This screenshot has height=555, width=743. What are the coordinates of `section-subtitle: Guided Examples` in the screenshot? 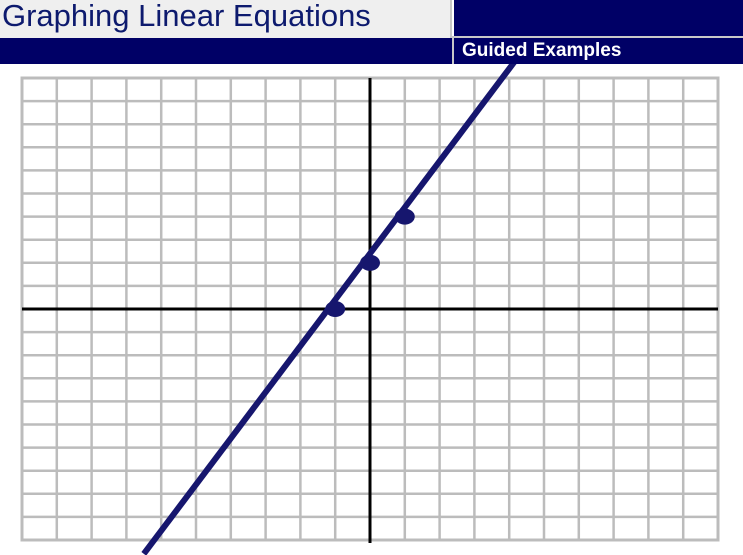 It's located at (542, 50).